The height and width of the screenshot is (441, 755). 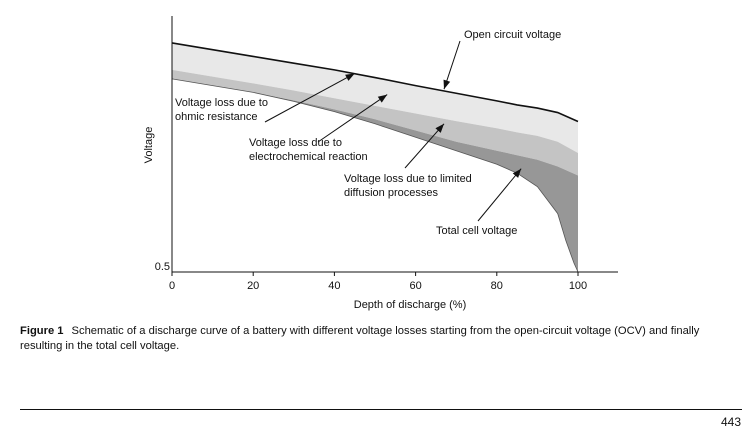 I want to click on x-tick-label: 100, so click(x=578, y=286).